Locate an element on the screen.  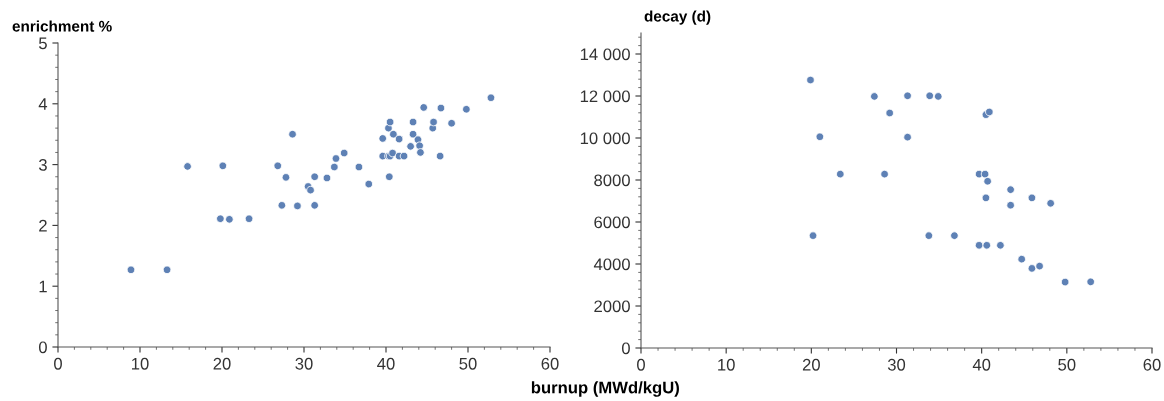
y-tick-label: 4 is located at coordinates (43, 104).